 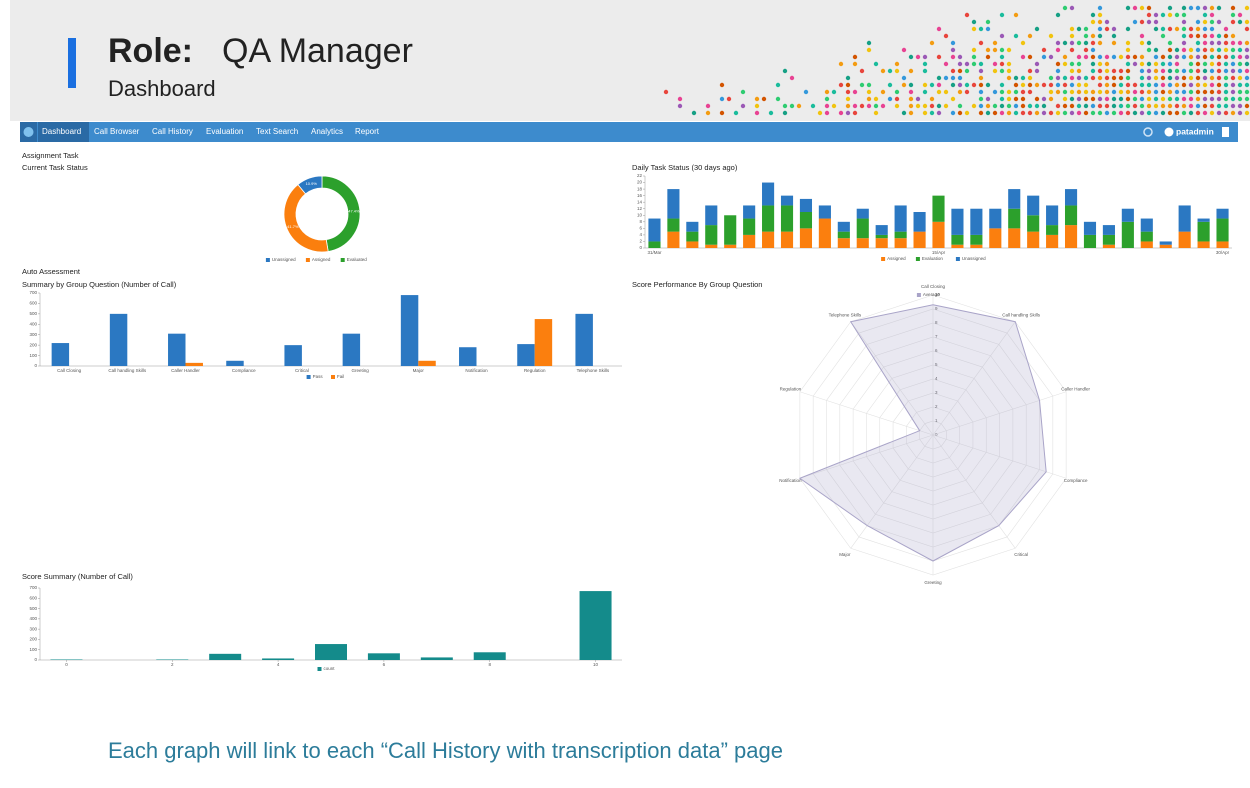 What do you see at coordinates (224, 131) in the screenshot?
I see `nav-item: Evaluation` at bounding box center [224, 131].